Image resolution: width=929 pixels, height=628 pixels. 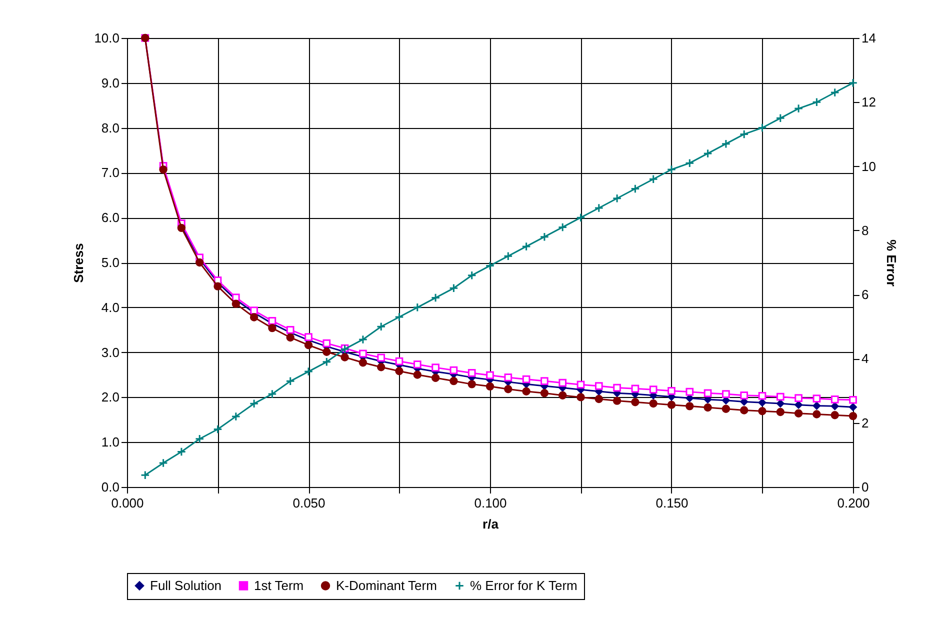 I want to click on x-tick-label: 0.100, so click(x=490, y=503).